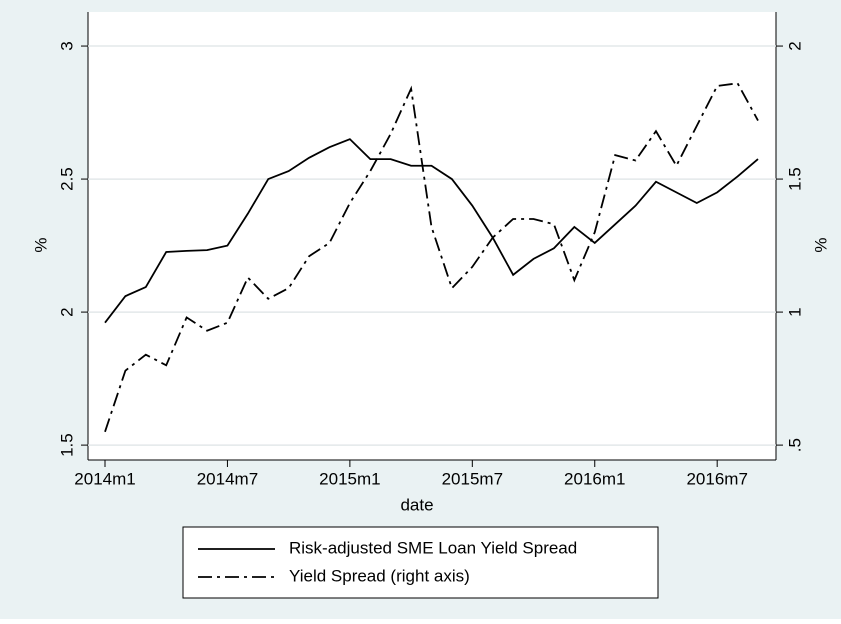 Image resolution: width=841 pixels, height=624 pixels. What do you see at coordinates (794, 45) in the screenshot?
I see `y2-tick-label: 2` at bounding box center [794, 45].